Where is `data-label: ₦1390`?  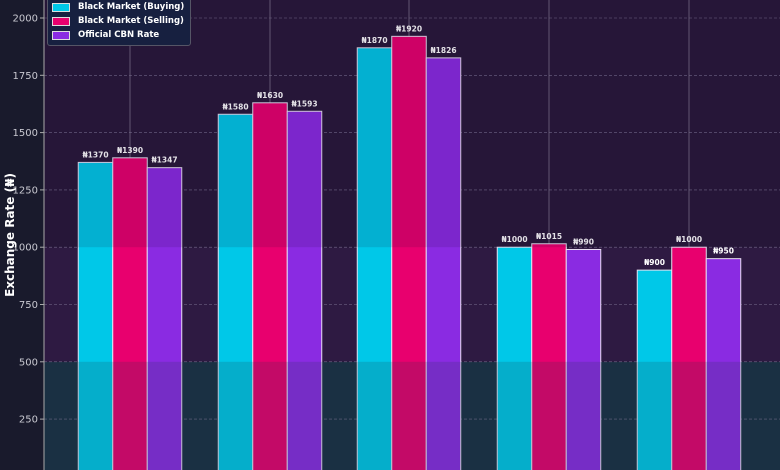 data-label: ₦1390 is located at coordinates (130, 150).